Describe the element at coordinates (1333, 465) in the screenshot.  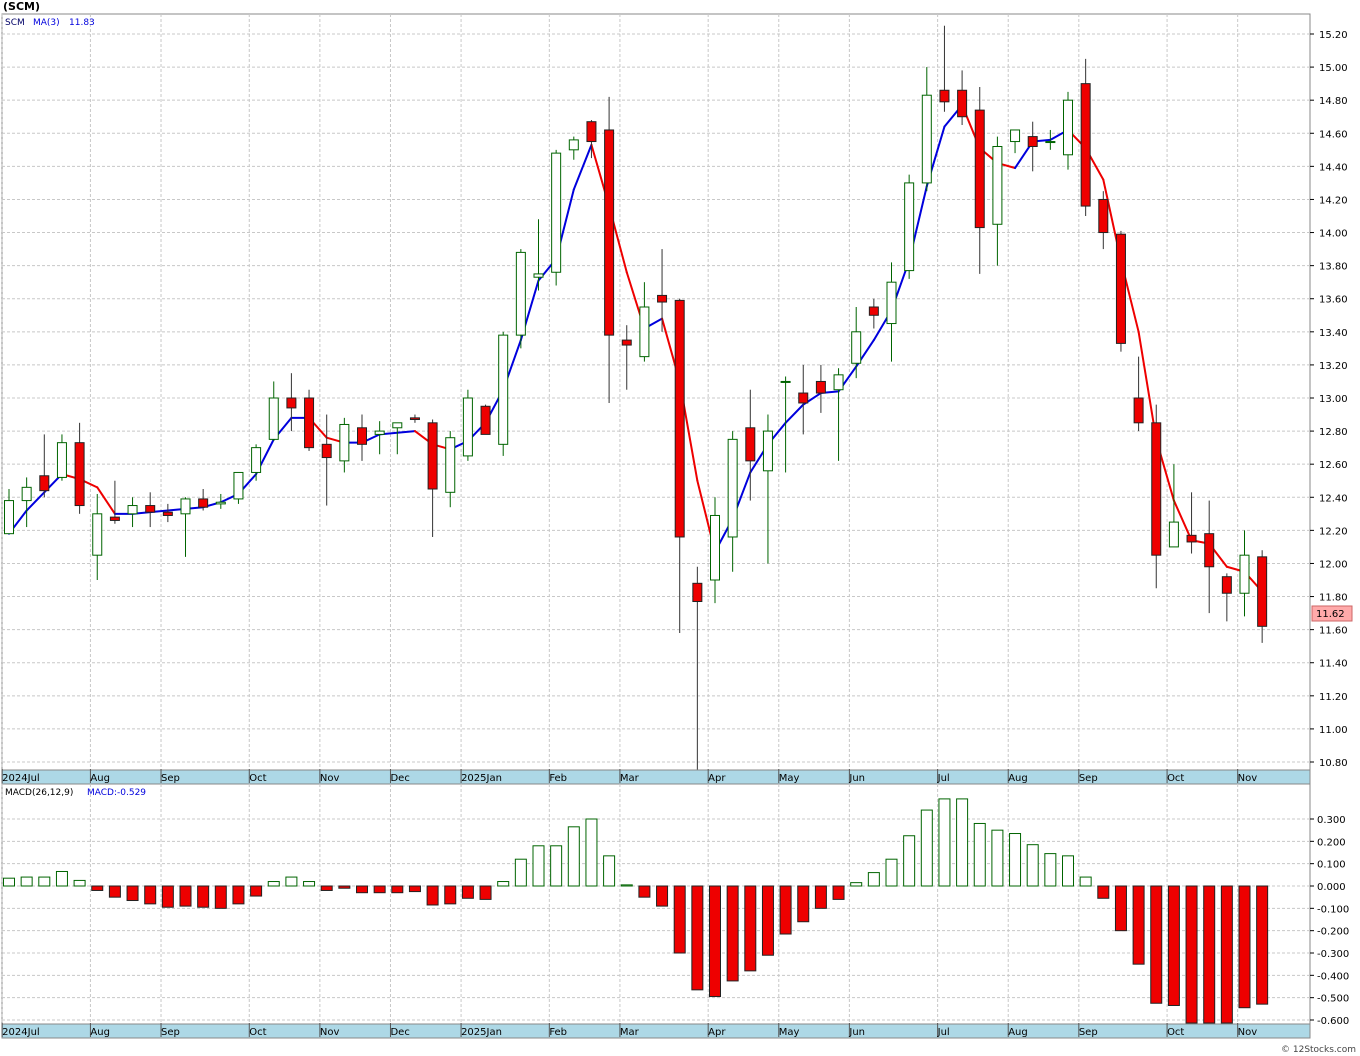
I see `price-tick-label: 12.60` at that location.